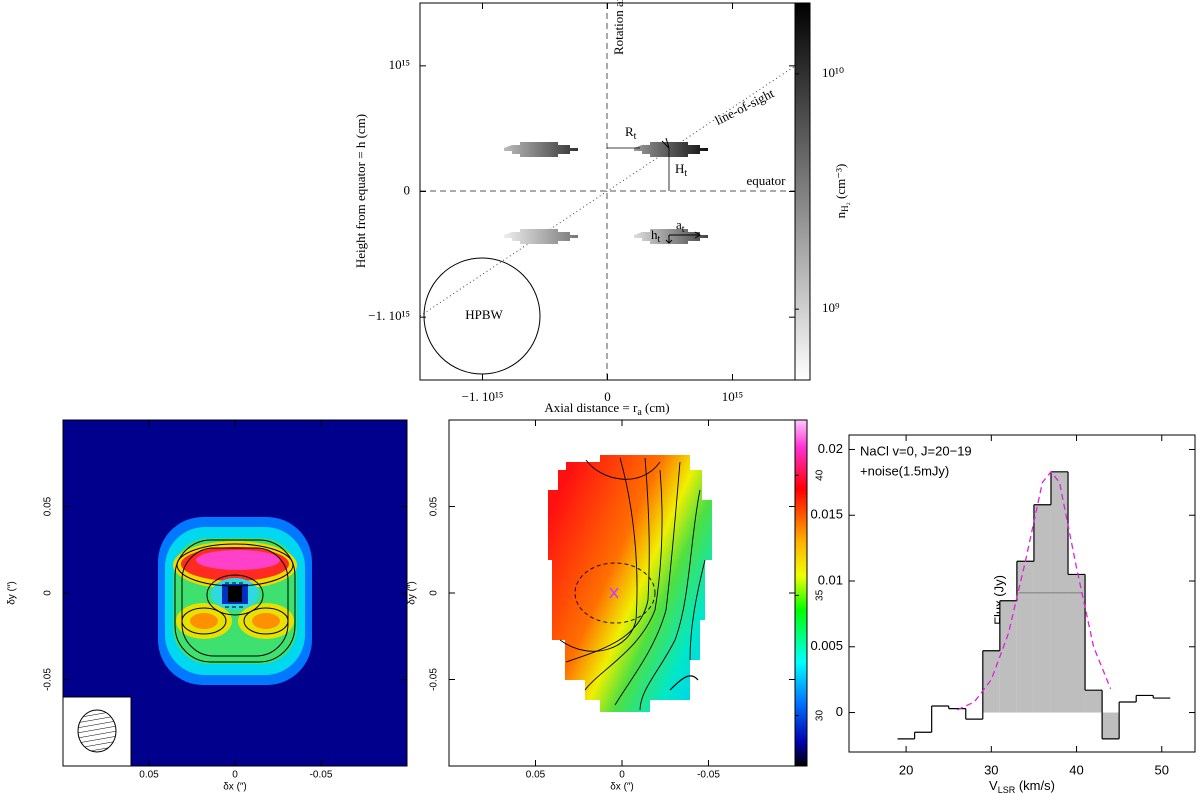 The height and width of the screenshot is (794, 1200). What do you see at coordinates (820, 716) in the screenshot?
I see `colorbar-tick-label: 30` at bounding box center [820, 716].